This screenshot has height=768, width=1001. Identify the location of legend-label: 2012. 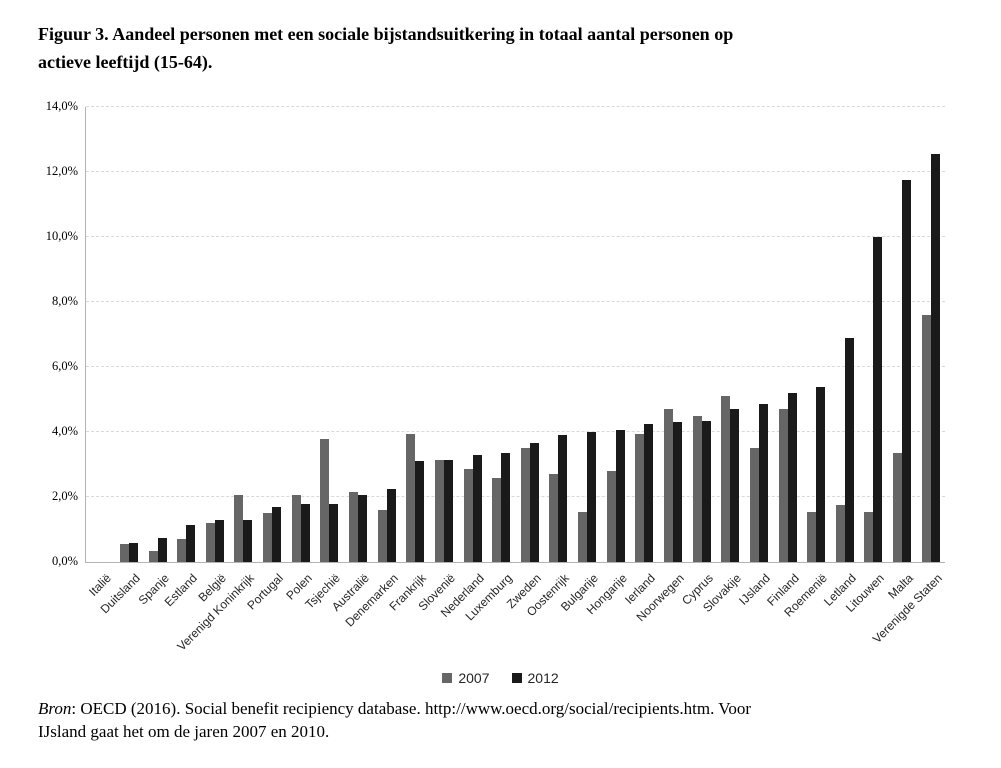
(543, 678).